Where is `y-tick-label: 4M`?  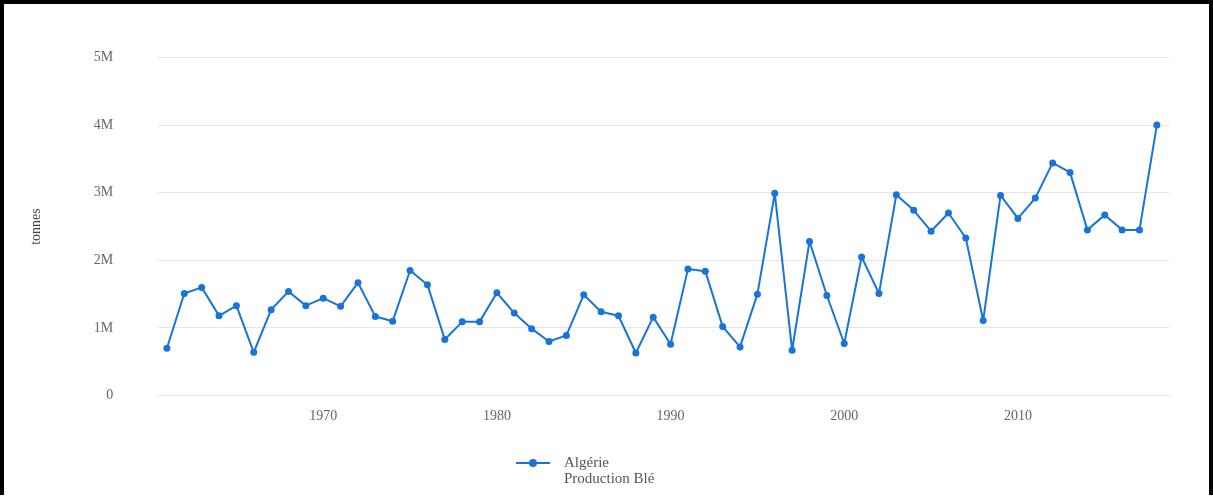 y-tick-label: 4M is located at coordinates (103, 124).